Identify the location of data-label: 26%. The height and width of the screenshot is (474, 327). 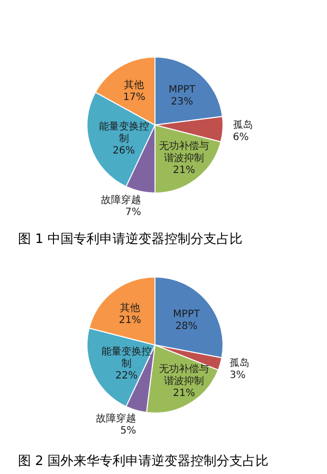
(123, 151).